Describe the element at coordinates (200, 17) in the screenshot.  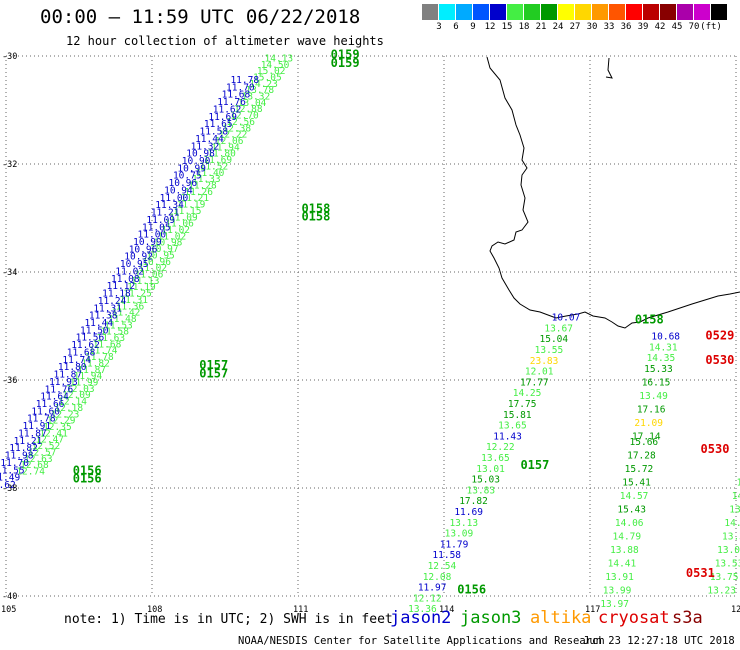
I see `map-title: 00:00 – 11:59 UTC 06/22/2018` at that location.